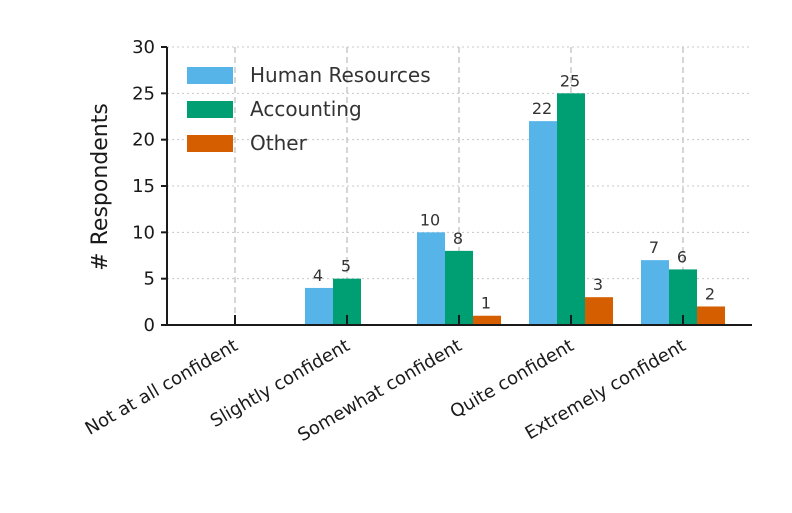 The image size is (792, 513). What do you see at coordinates (458, 238) in the screenshot?
I see `data-label: 8` at bounding box center [458, 238].